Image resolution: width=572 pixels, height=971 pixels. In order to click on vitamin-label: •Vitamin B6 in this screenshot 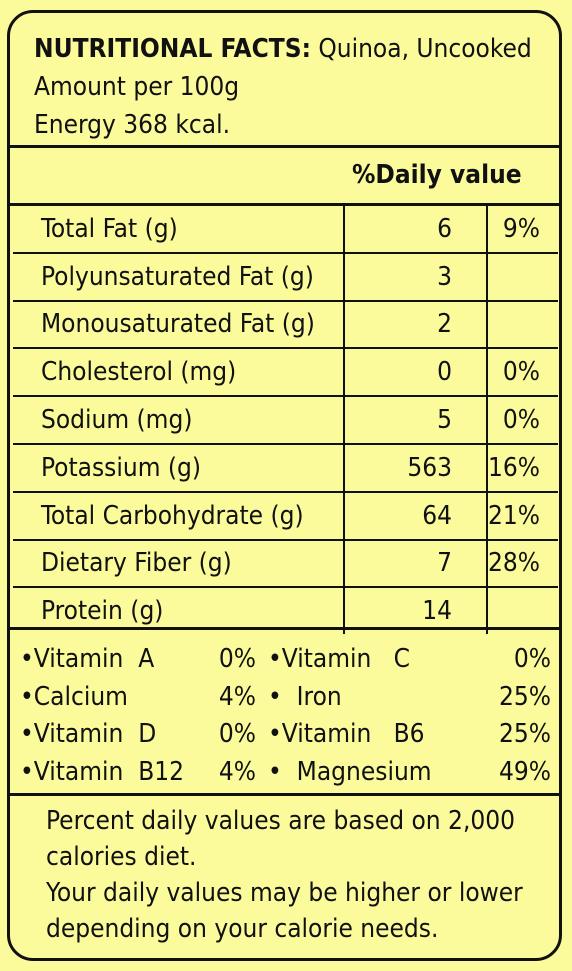, I will do `click(346, 734)`.